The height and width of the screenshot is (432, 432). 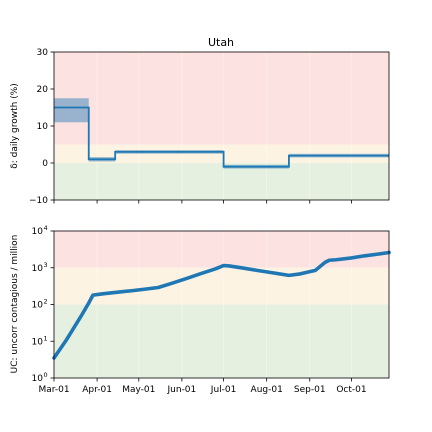 What do you see at coordinates (46, 265) in the screenshot?
I see `y-tick-exponent: 3` at bounding box center [46, 265].